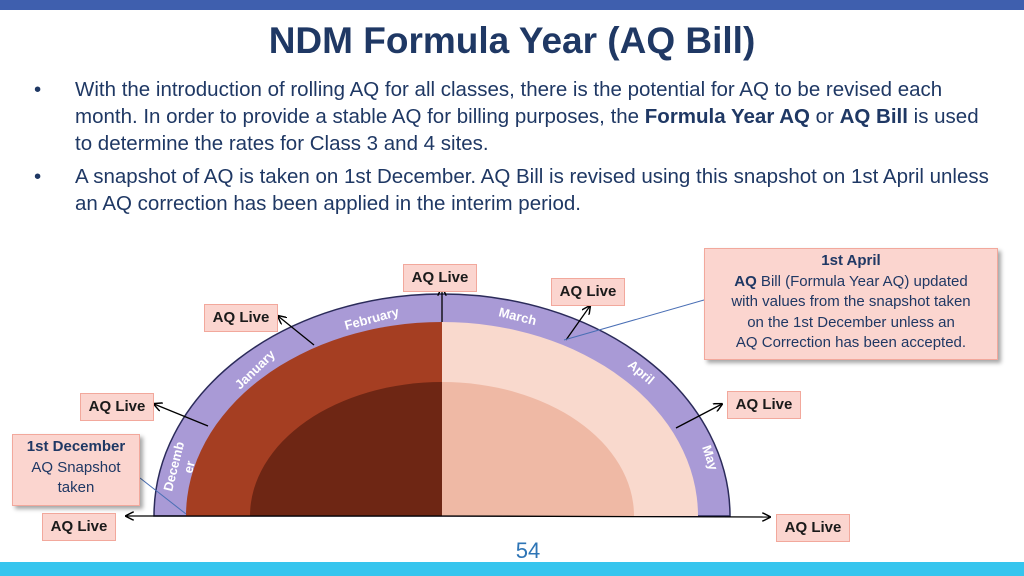  What do you see at coordinates (79, 527) in the screenshot?
I see `aq-live-label-left-end: AQ Live` at bounding box center [79, 527].